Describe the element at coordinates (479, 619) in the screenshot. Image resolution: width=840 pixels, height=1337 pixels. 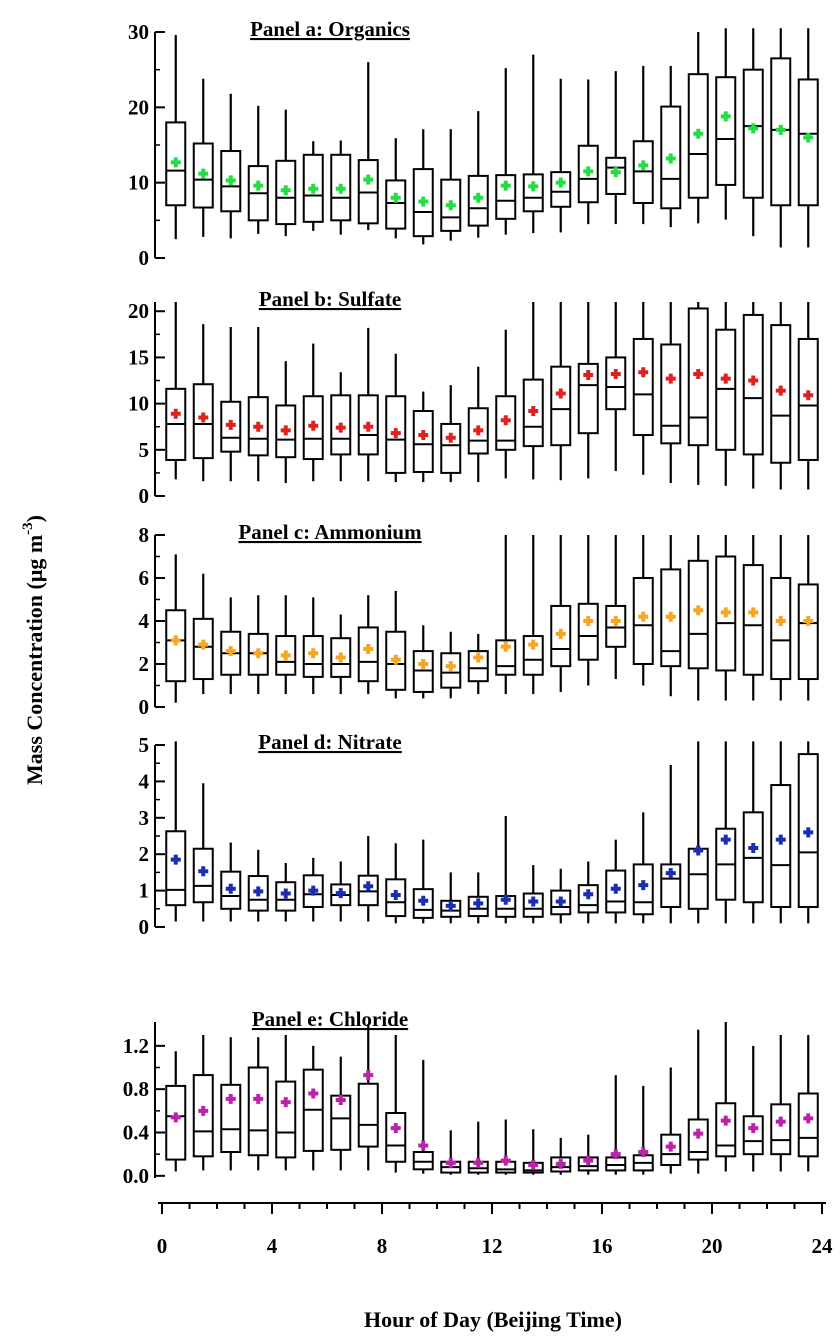
I see `panel-2: 0 2 4 6 8 Panel c: Ammonium` at that location.